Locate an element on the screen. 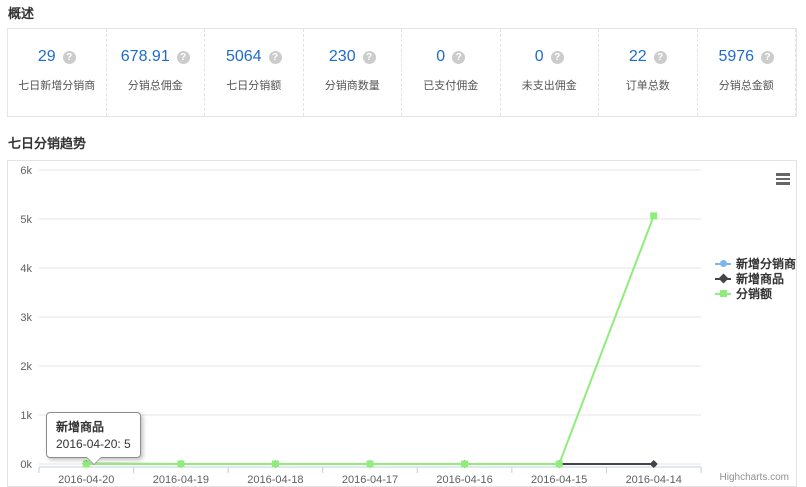  svg-text: 0k is located at coordinates (26, 465).